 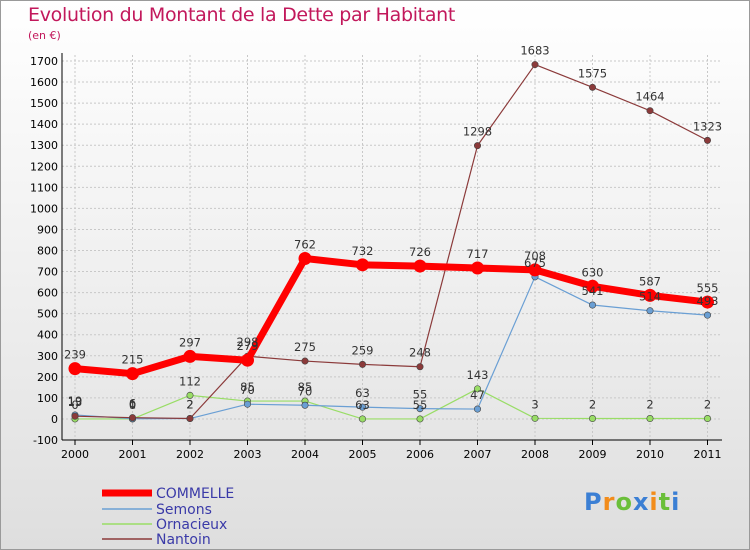 What do you see at coordinates (195, 494) in the screenshot?
I see `legend-label-commelle: COMMELLE` at bounding box center [195, 494].